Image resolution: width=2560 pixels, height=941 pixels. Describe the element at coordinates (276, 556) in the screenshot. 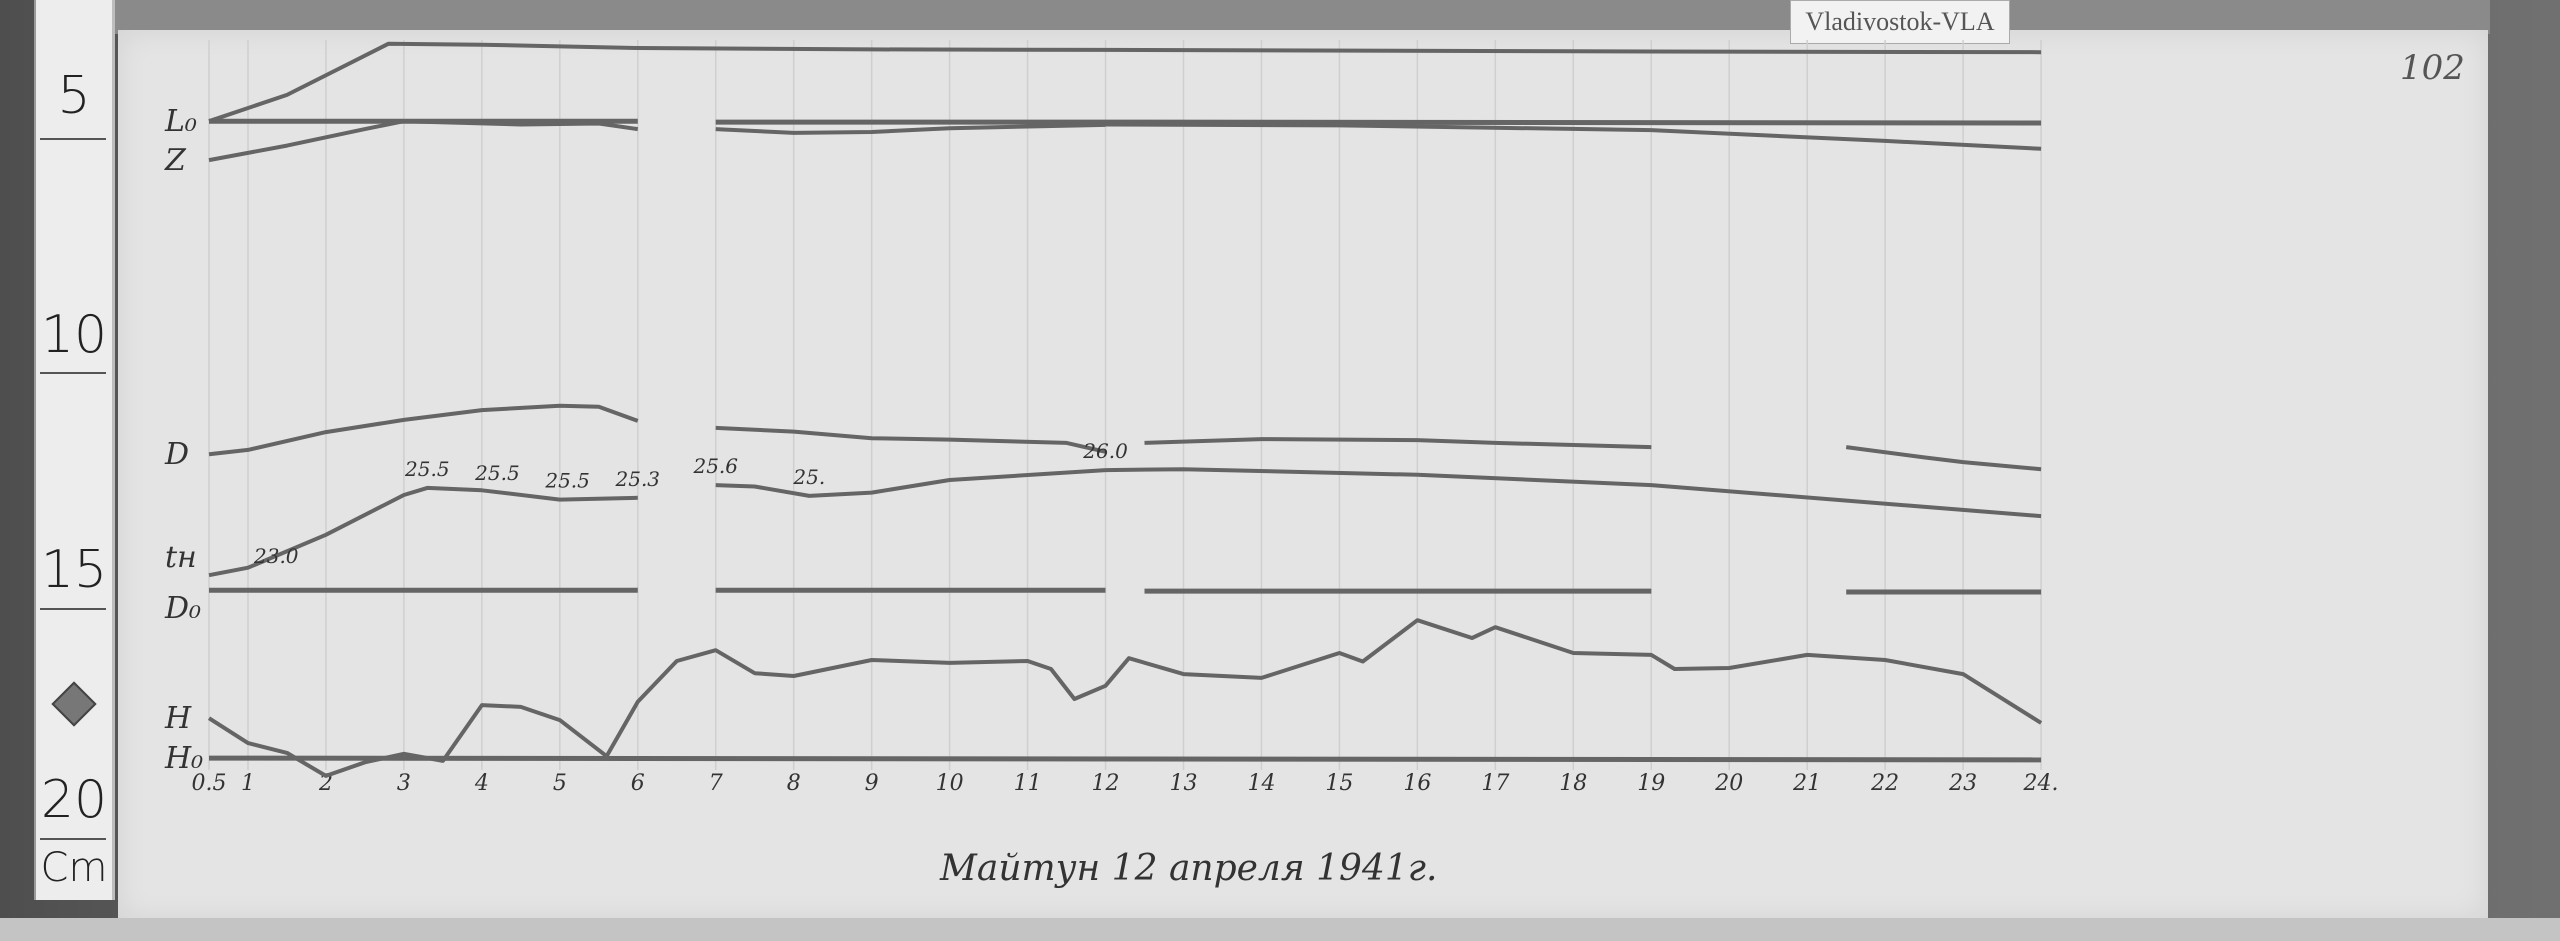

I see `temperature-annotation: 23.0` at that location.